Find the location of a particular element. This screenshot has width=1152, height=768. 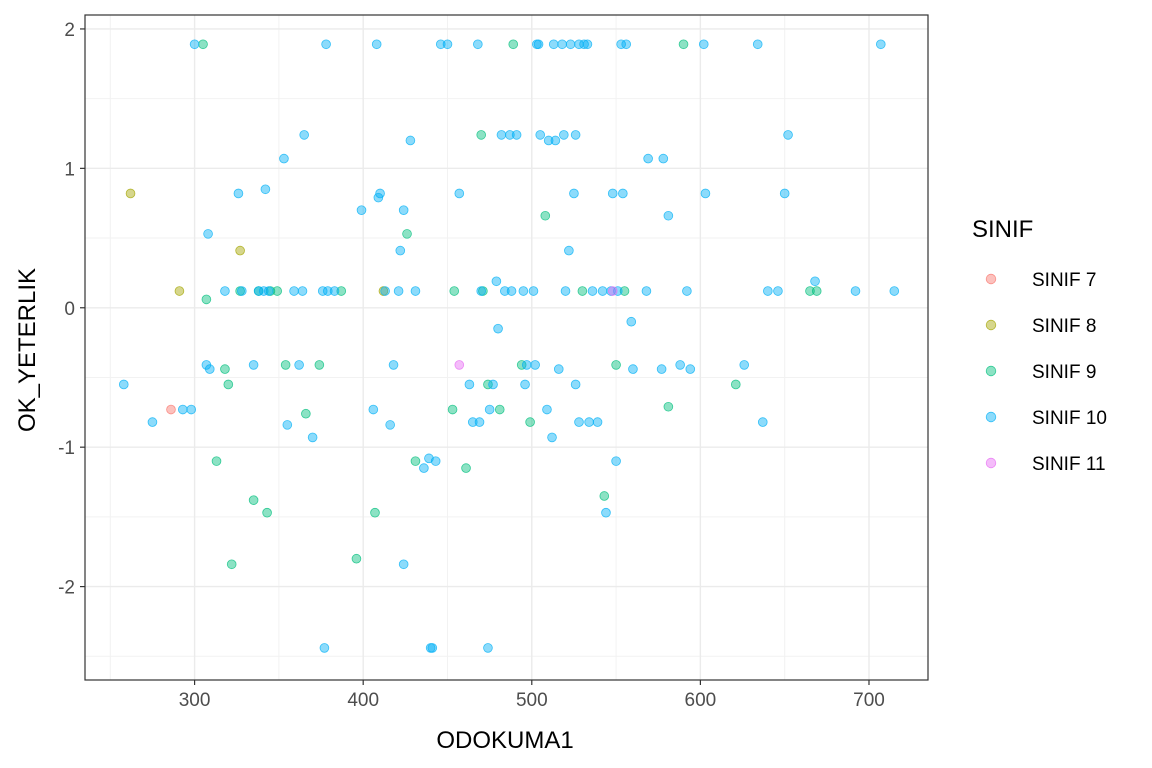

x-tick-label: 700 is located at coordinates (869, 700).